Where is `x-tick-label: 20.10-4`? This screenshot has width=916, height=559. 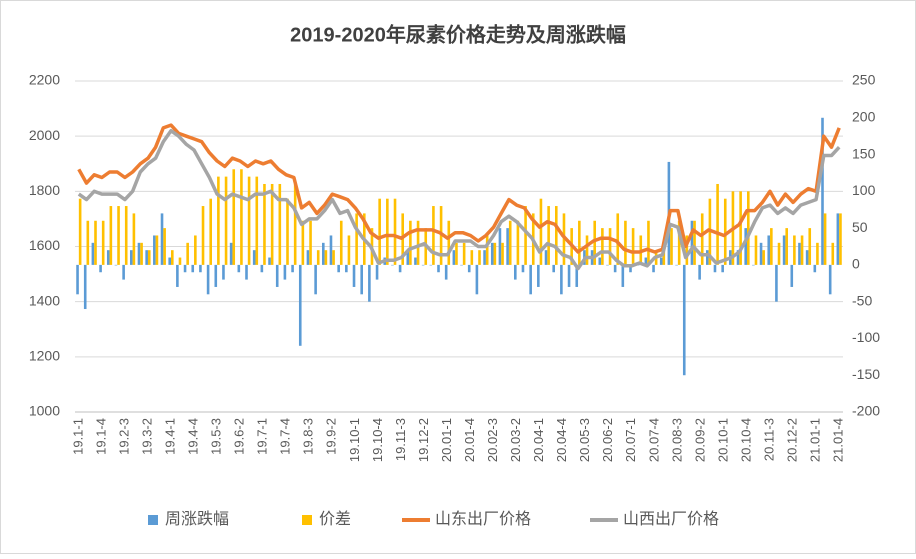
x-tick-label: 20.10-4 is located at coordinates (745, 440).